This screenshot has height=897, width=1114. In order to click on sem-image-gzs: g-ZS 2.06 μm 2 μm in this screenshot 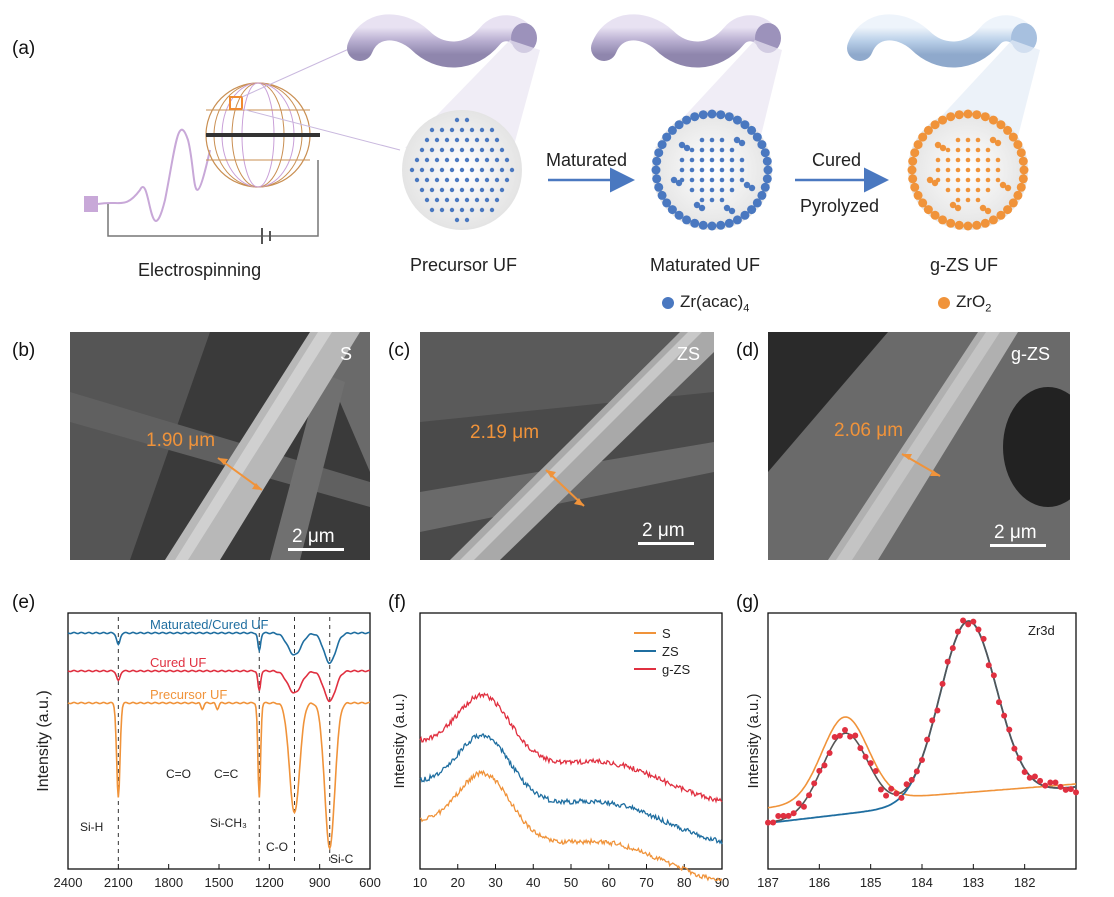, I will do `click(919, 446)`.